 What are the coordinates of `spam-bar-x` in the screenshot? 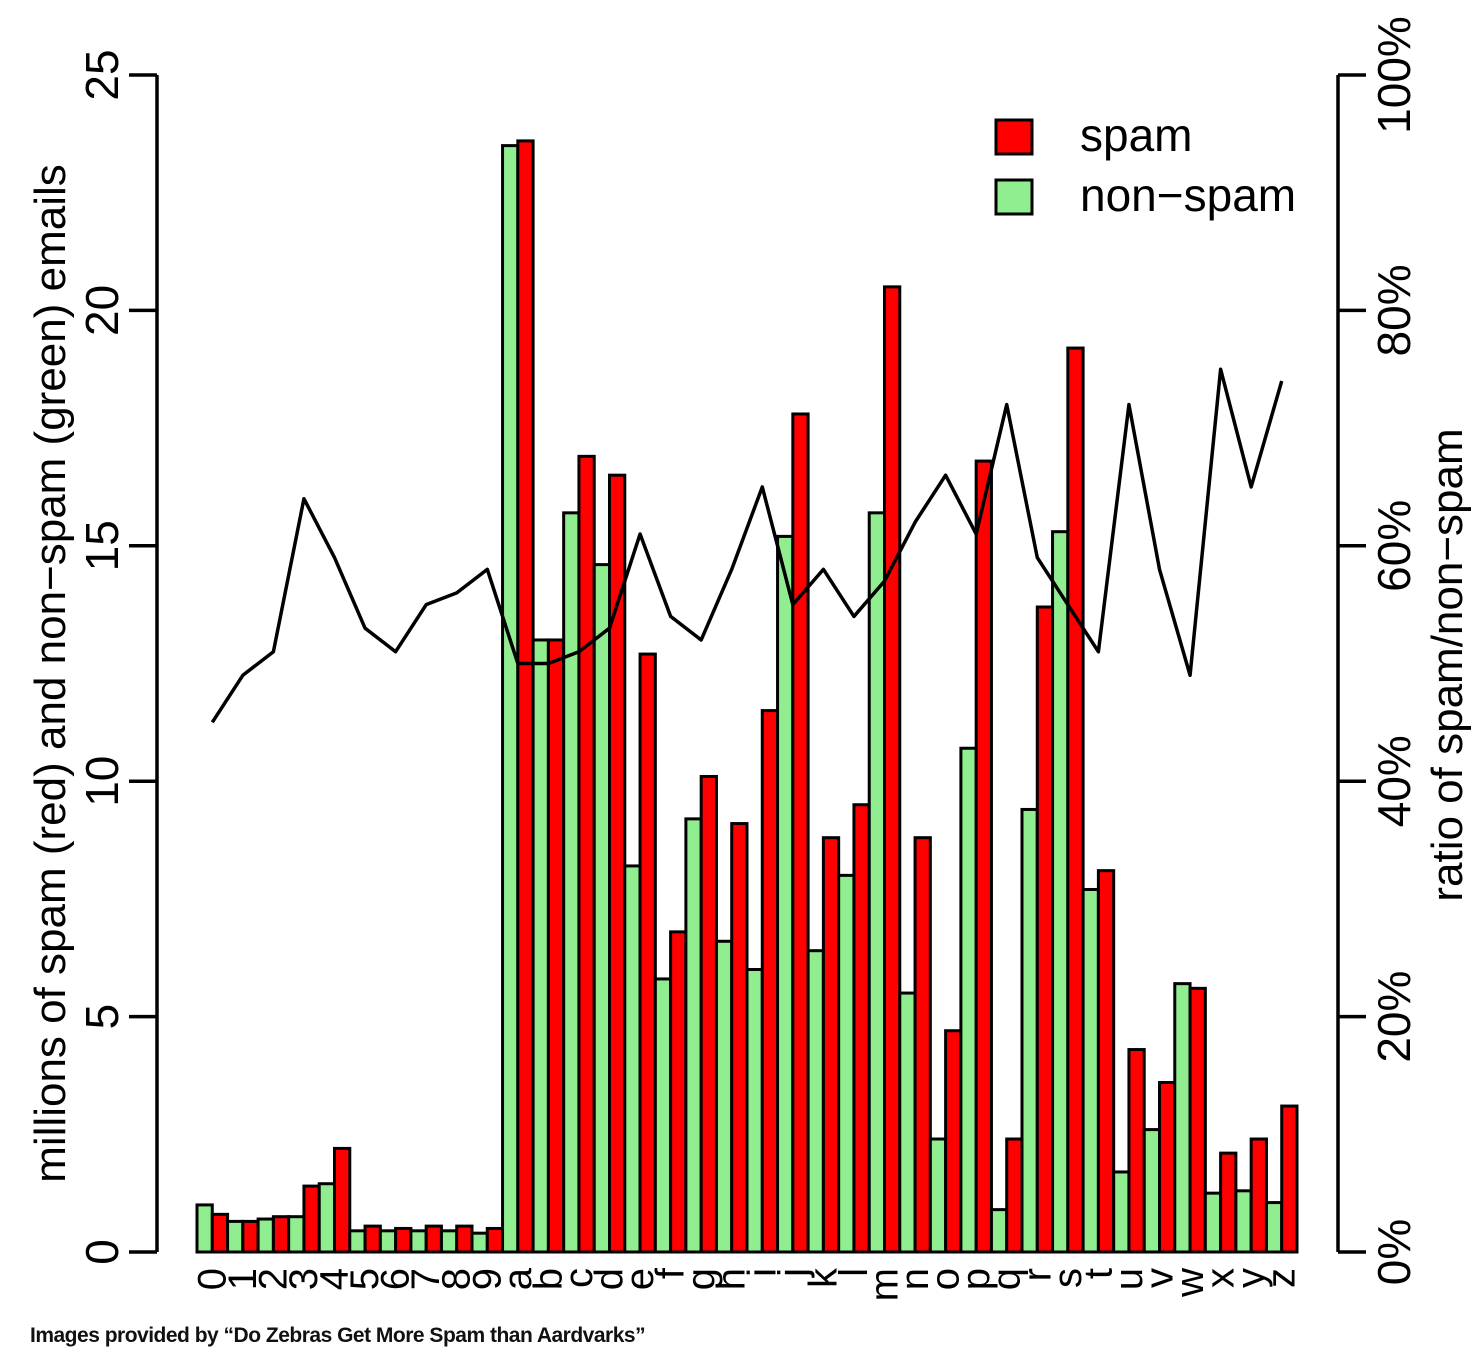 It's located at (1228, 1202).